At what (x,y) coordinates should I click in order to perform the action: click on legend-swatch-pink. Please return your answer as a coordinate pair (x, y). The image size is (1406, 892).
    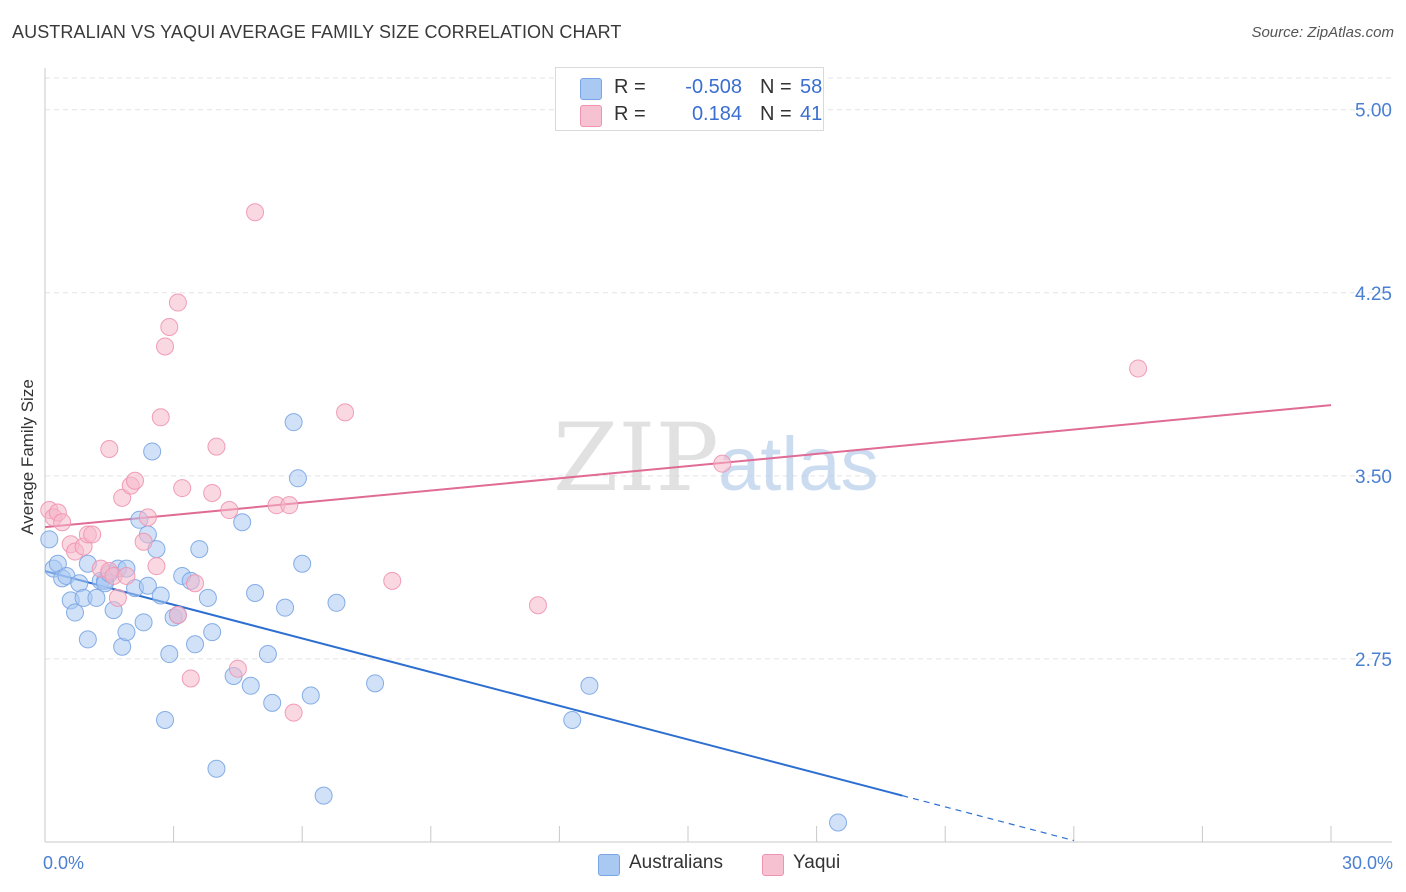
    Looking at the image, I should click on (591, 116).